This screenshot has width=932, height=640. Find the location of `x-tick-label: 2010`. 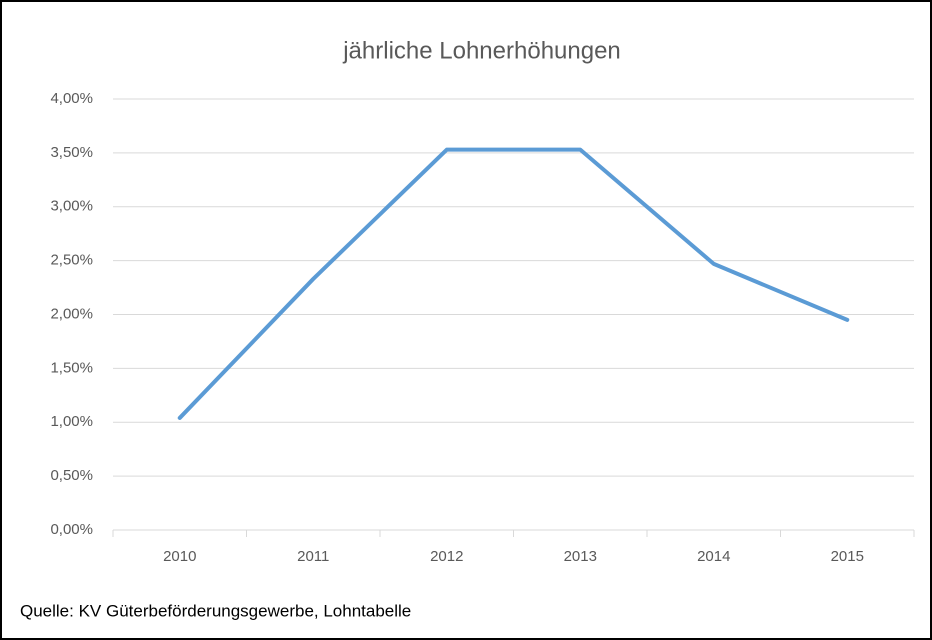

x-tick-label: 2010 is located at coordinates (179, 556).